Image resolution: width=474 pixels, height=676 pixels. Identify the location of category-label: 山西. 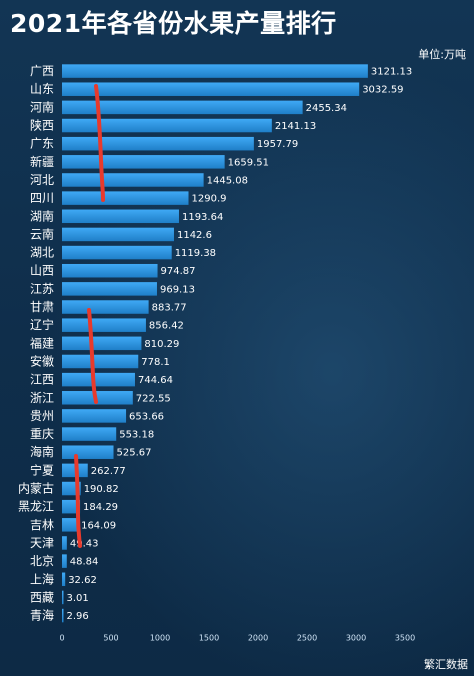
(42, 271).